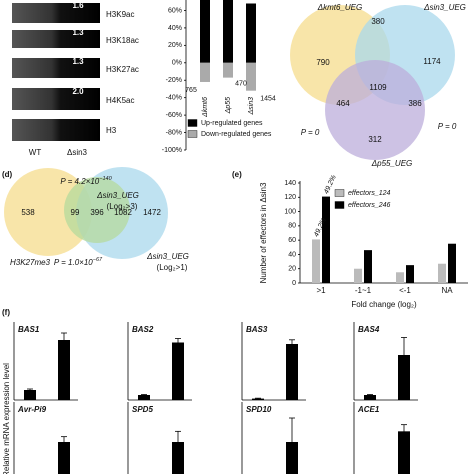  I want to click on region-count: 464, so click(343, 103).